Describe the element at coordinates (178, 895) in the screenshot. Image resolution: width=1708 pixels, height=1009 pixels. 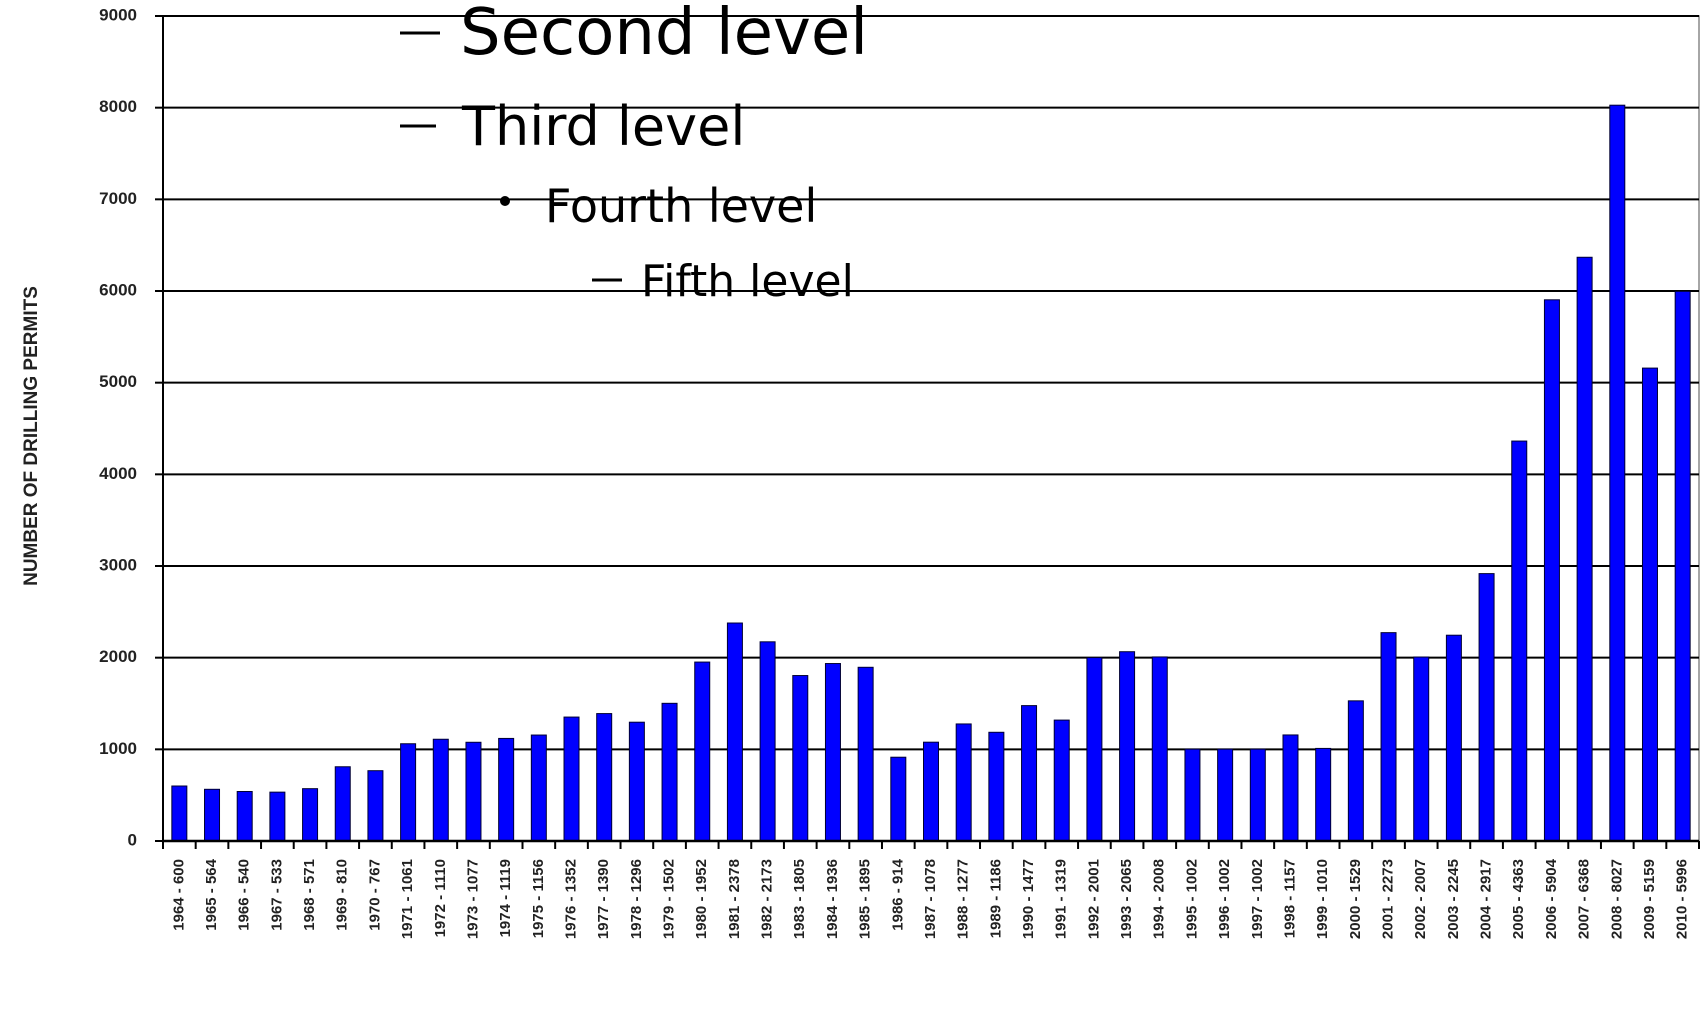
I see `x-tick-label: 1964 - 600` at that location.